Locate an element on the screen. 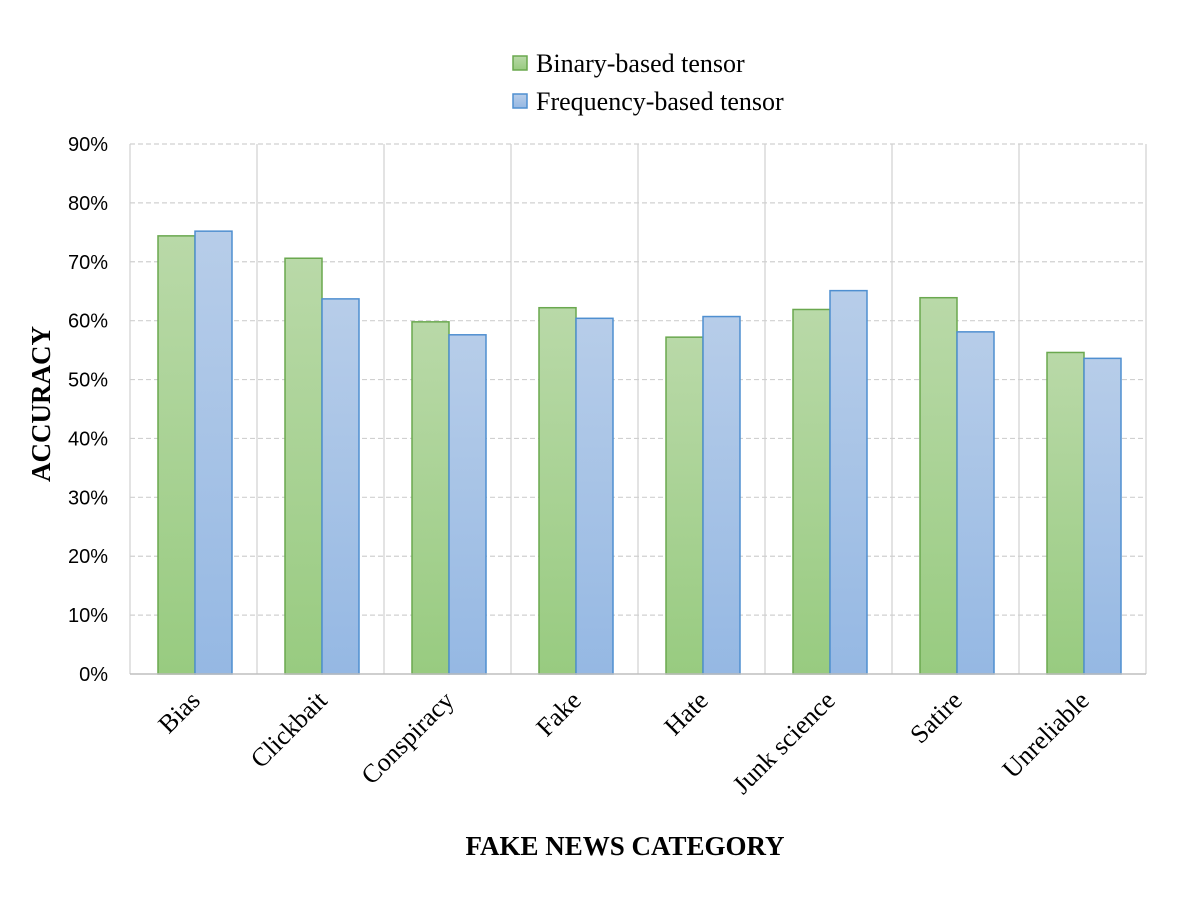 The height and width of the screenshot is (900, 1200). legend-label-binary: Binary-based tensor is located at coordinates (640, 63).